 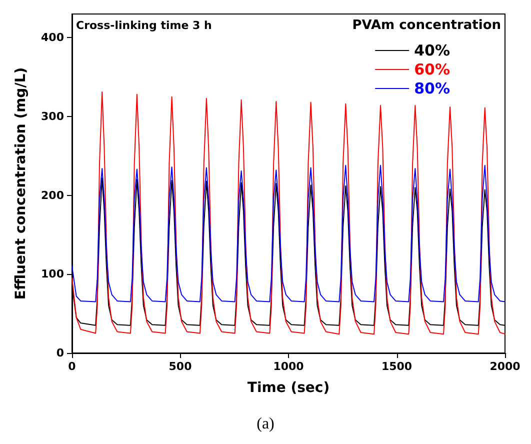 What do you see at coordinates (60, 353) in the screenshot?
I see `y-tick-label: 0` at bounding box center [60, 353].